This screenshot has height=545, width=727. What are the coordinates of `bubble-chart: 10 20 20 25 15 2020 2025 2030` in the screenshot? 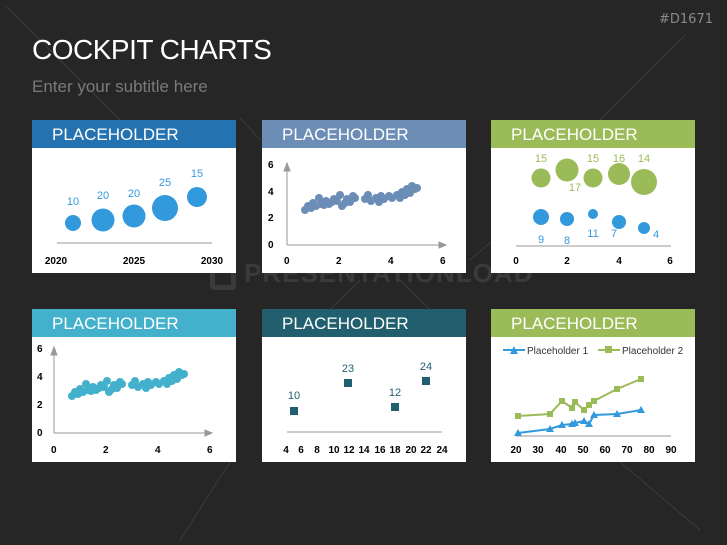 It's located at (134, 217).